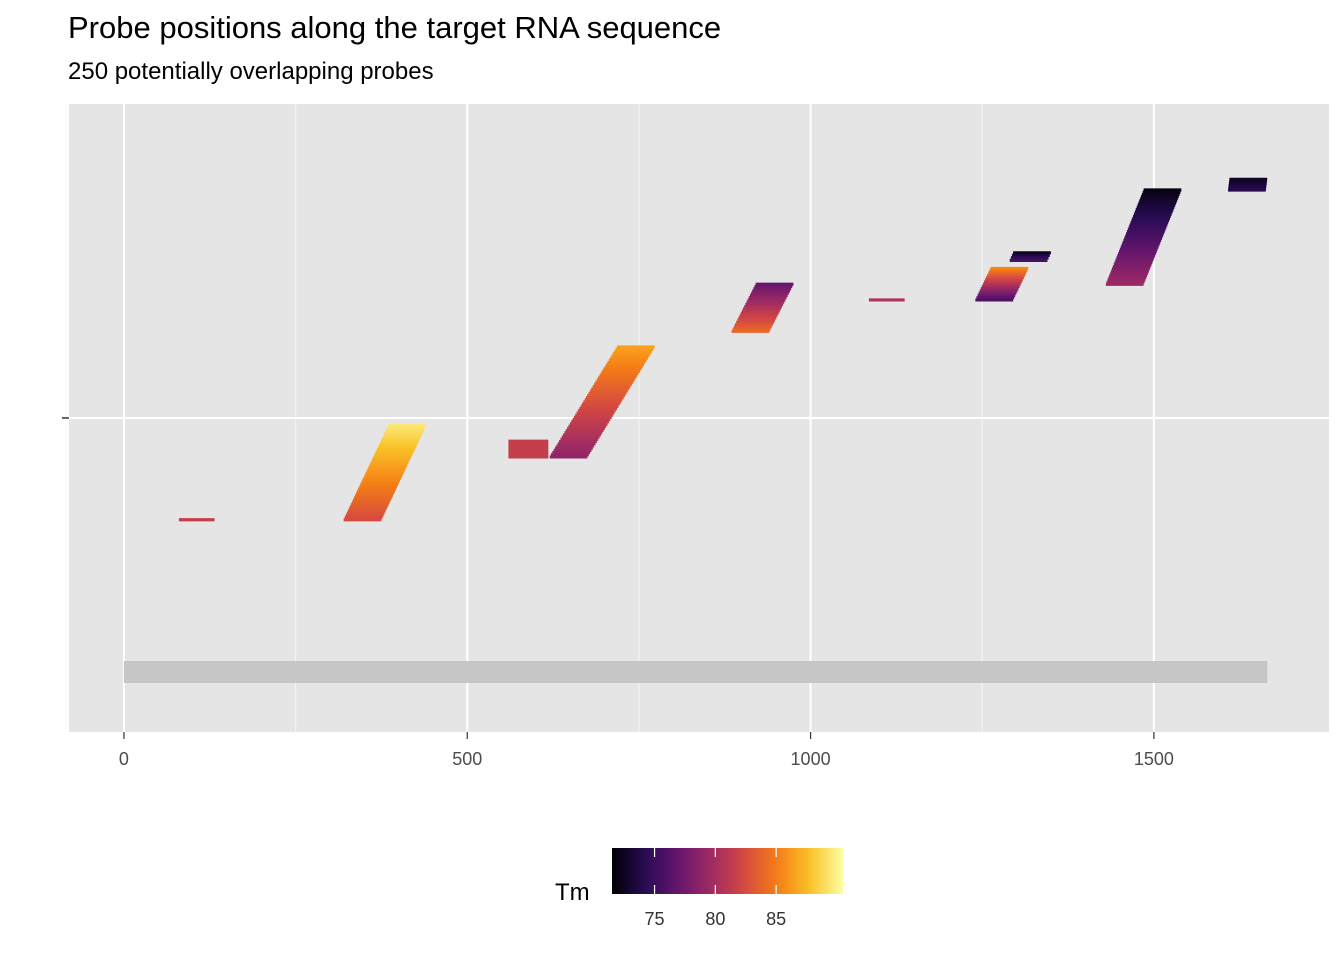  I want to click on x-axis: 0 500 1000 1500, so click(646, 750).